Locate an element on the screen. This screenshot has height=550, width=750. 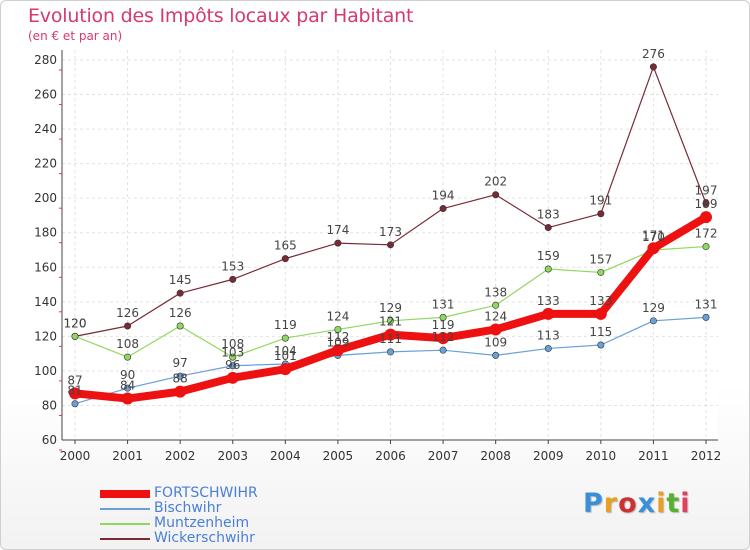
data-label: 183 is located at coordinates (548, 215).